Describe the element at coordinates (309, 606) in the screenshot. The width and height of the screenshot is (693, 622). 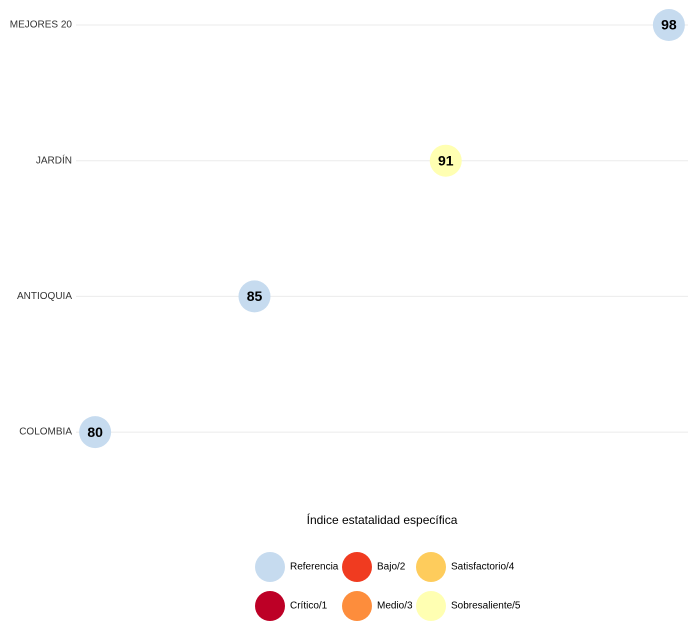
I see `legend-label: Crítico/1` at that location.